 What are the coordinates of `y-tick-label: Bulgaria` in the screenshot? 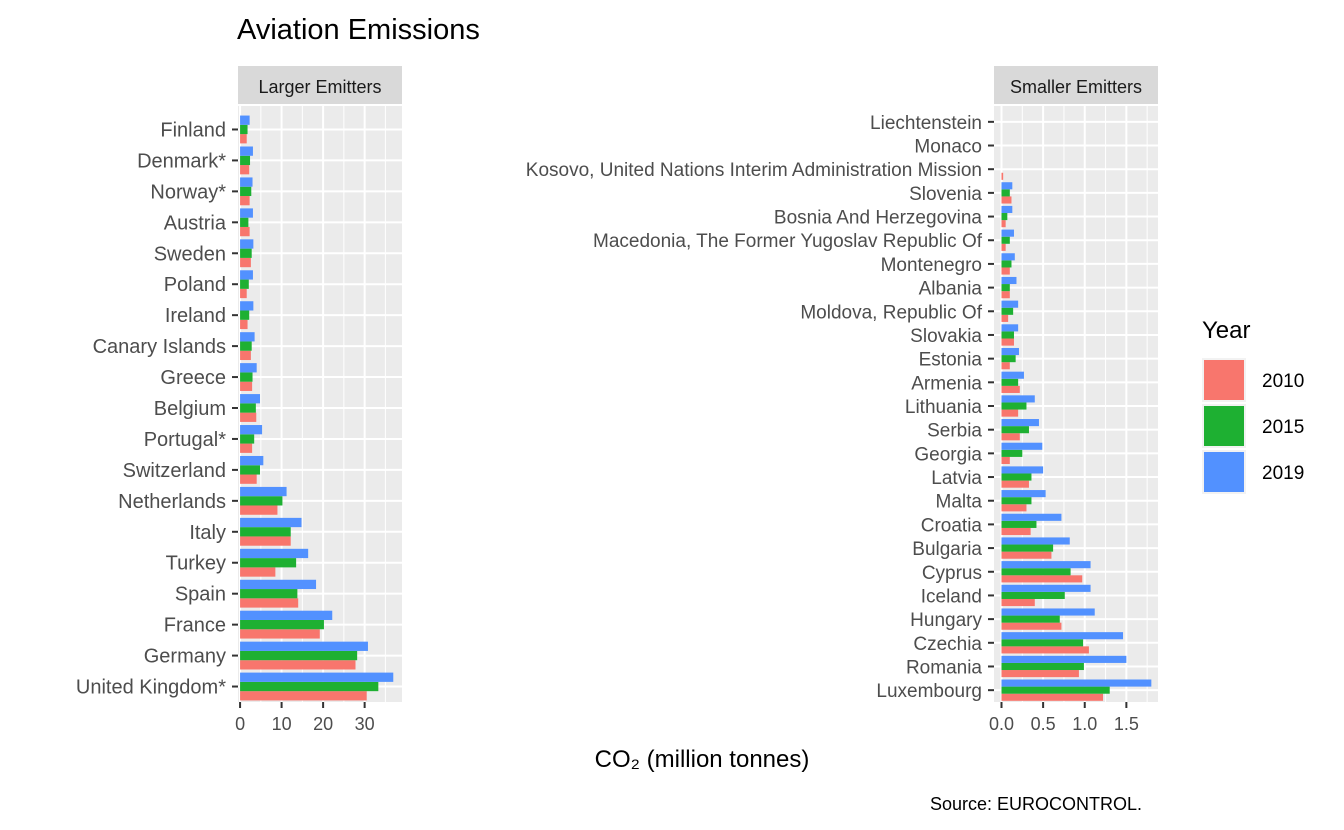 It's located at (947, 549).